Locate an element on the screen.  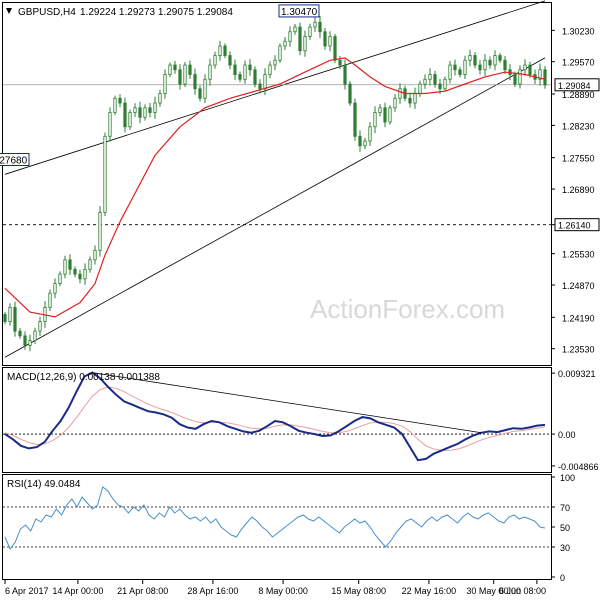
rsi-ytick-label: 50 is located at coordinates (565, 528).